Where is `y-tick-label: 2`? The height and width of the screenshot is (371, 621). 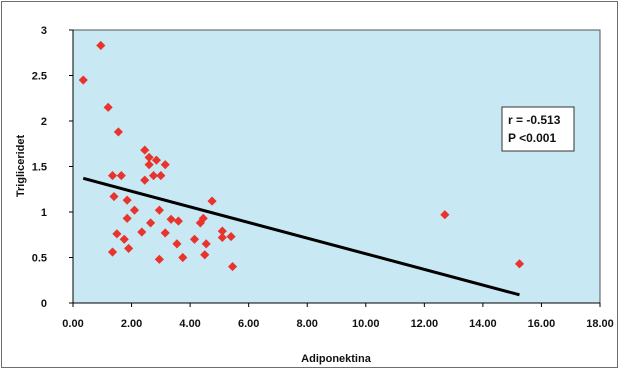 y-tick-label: 2 is located at coordinates (44, 122).